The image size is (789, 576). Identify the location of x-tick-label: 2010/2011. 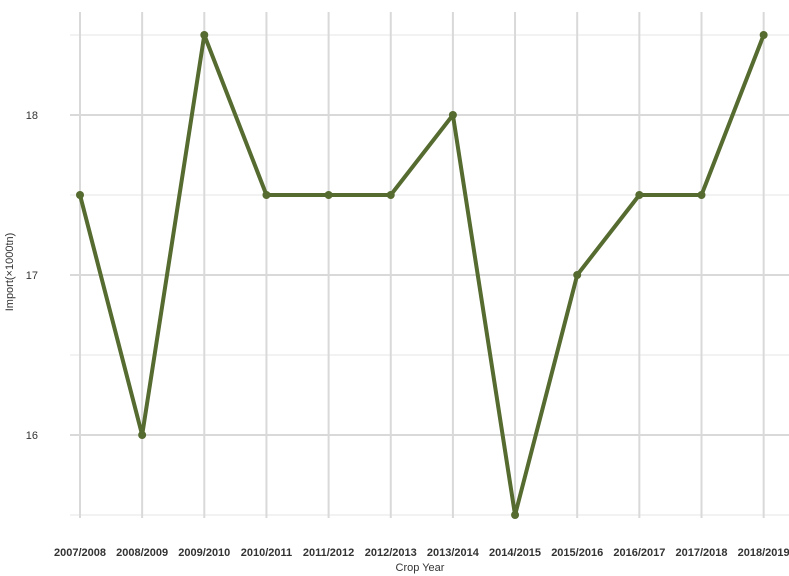
(266, 553).